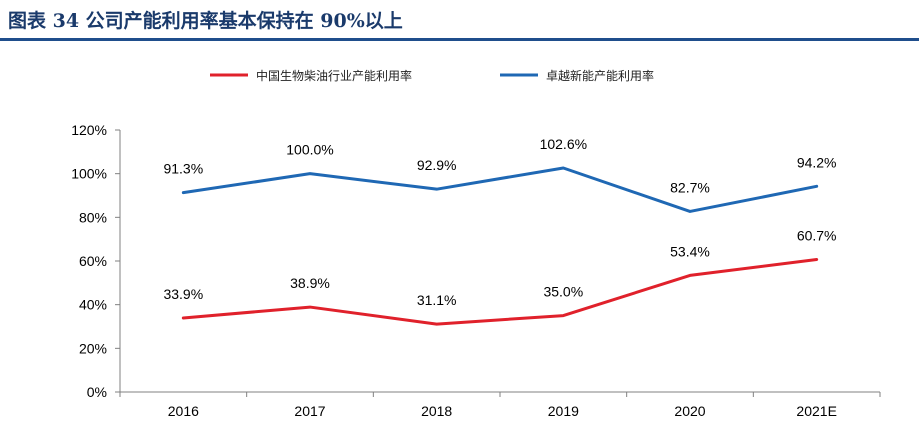 The width and height of the screenshot is (919, 424). Describe the element at coordinates (309, 150) in the screenshot. I see `data-label: 100.0%` at that location.